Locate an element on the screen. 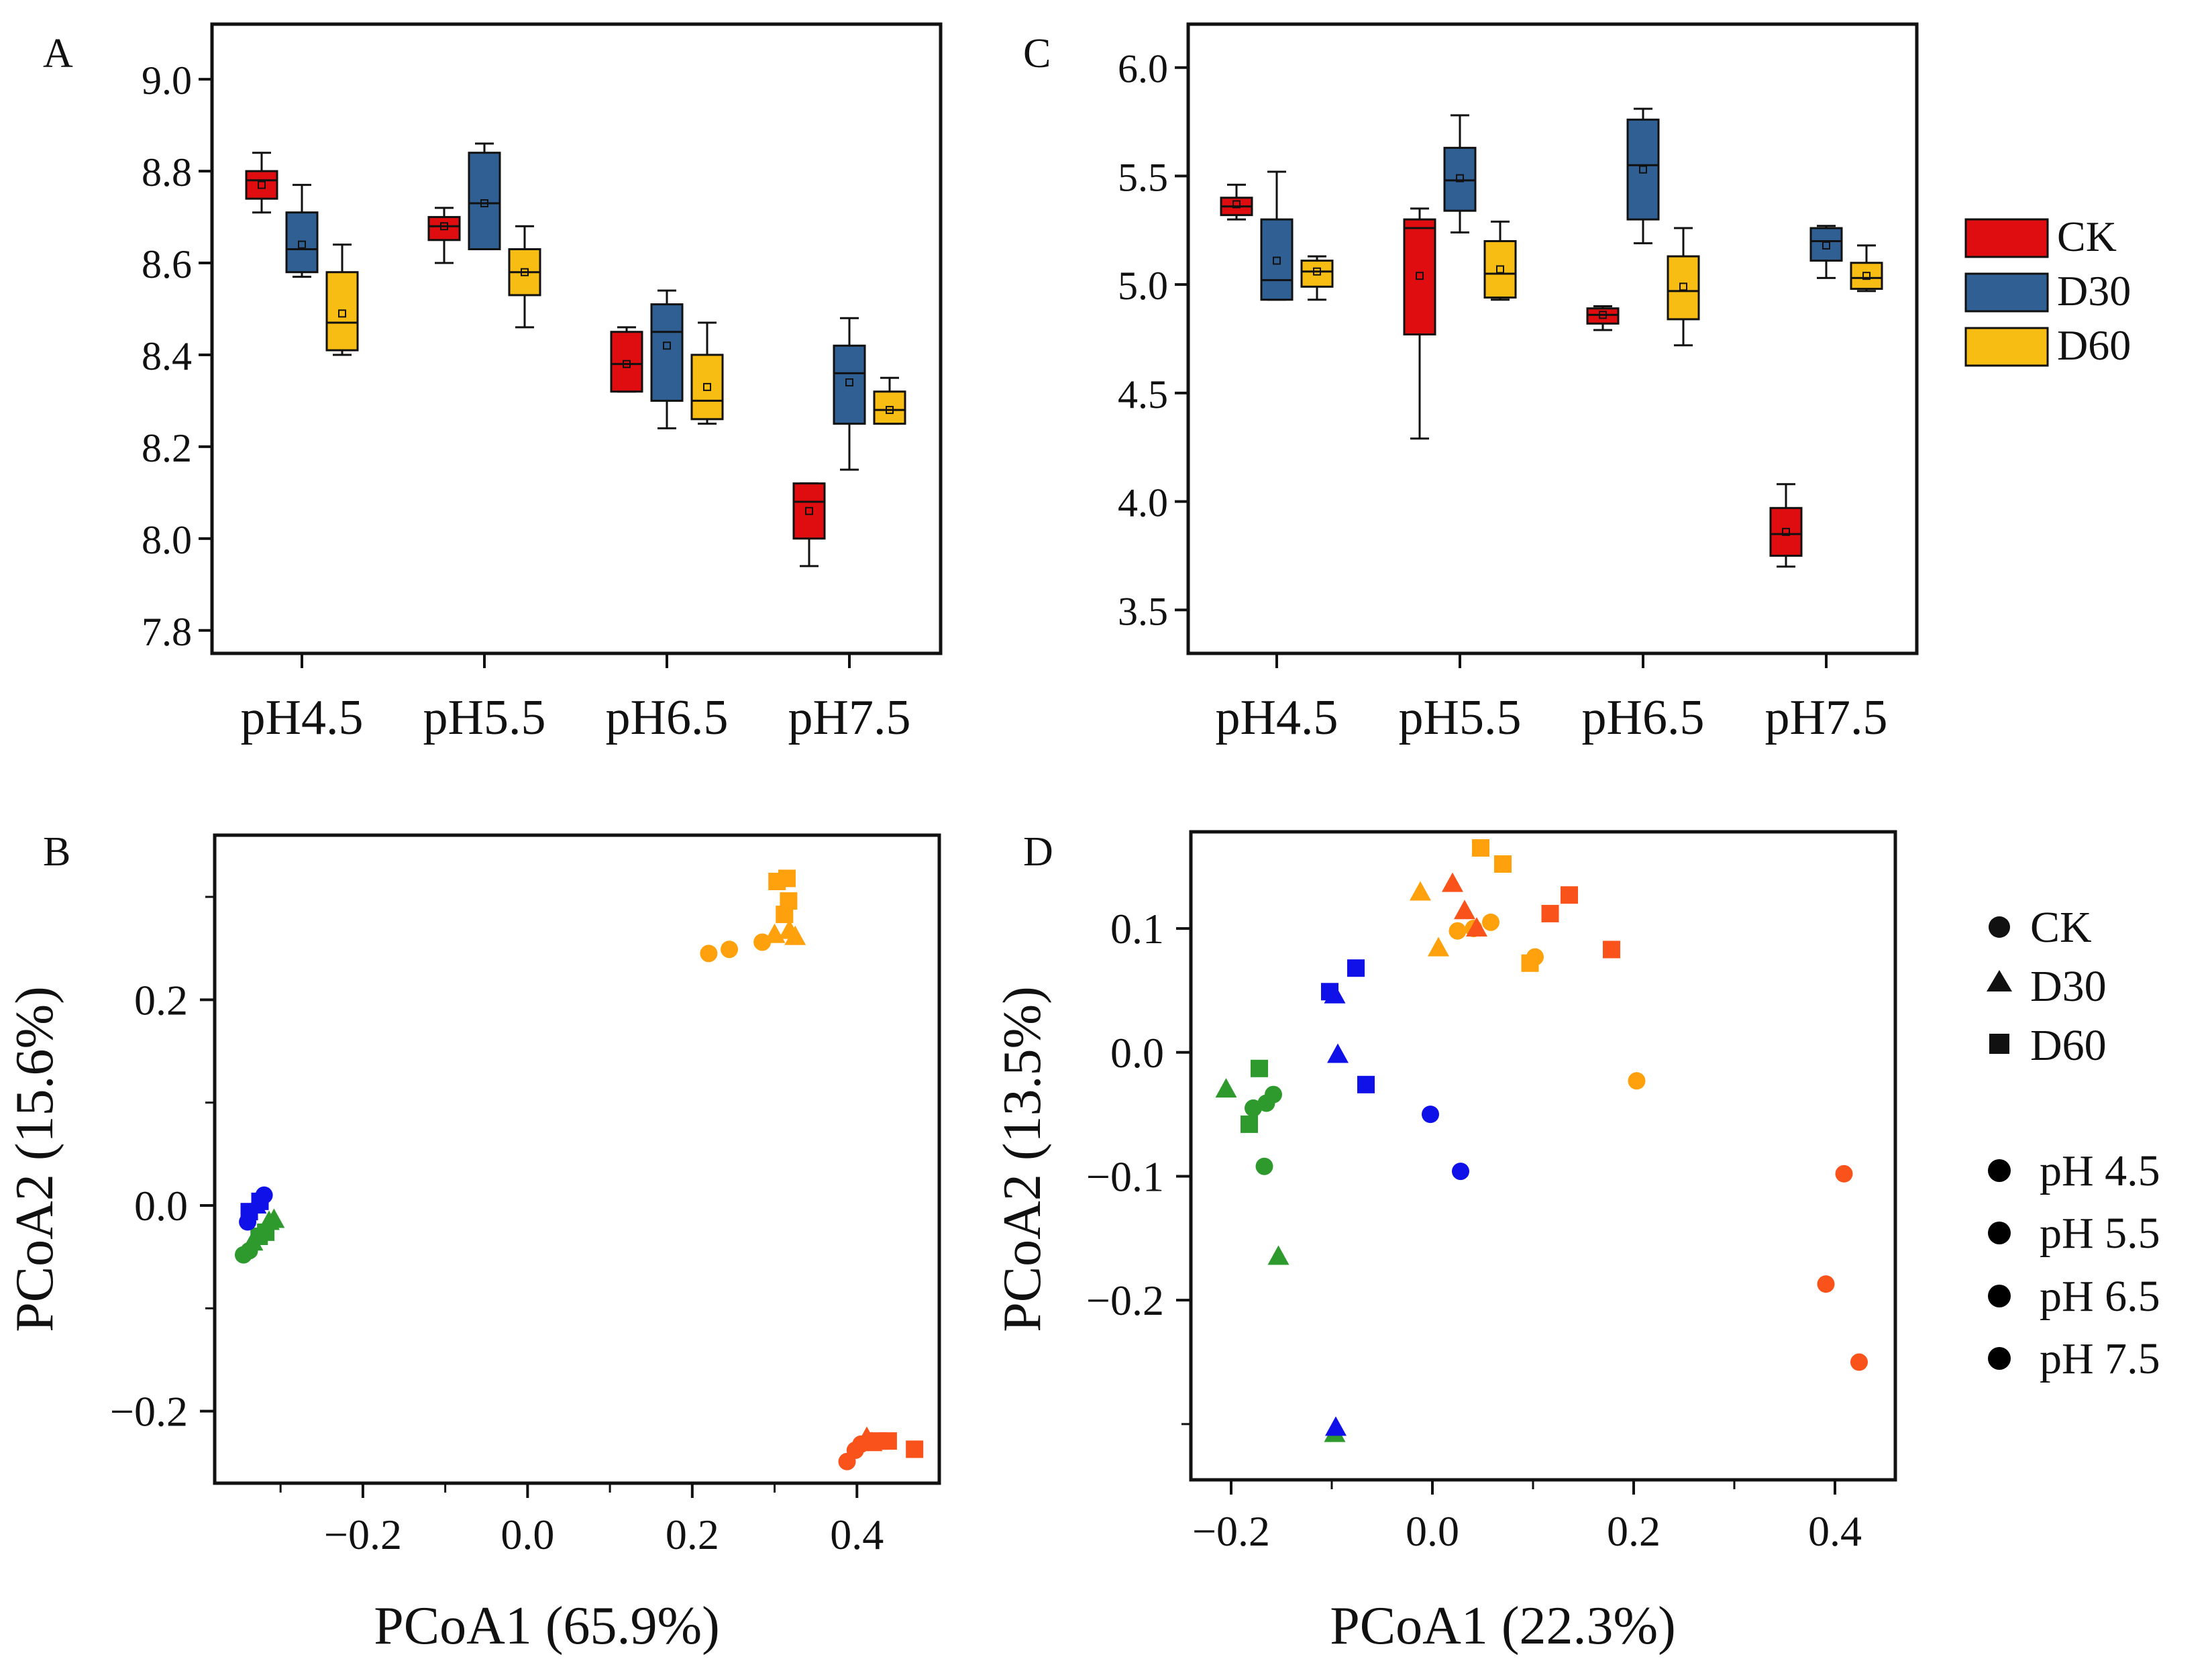 This screenshot has width=2212, height=1669. y-tick-label: 8.2 is located at coordinates (167, 448).